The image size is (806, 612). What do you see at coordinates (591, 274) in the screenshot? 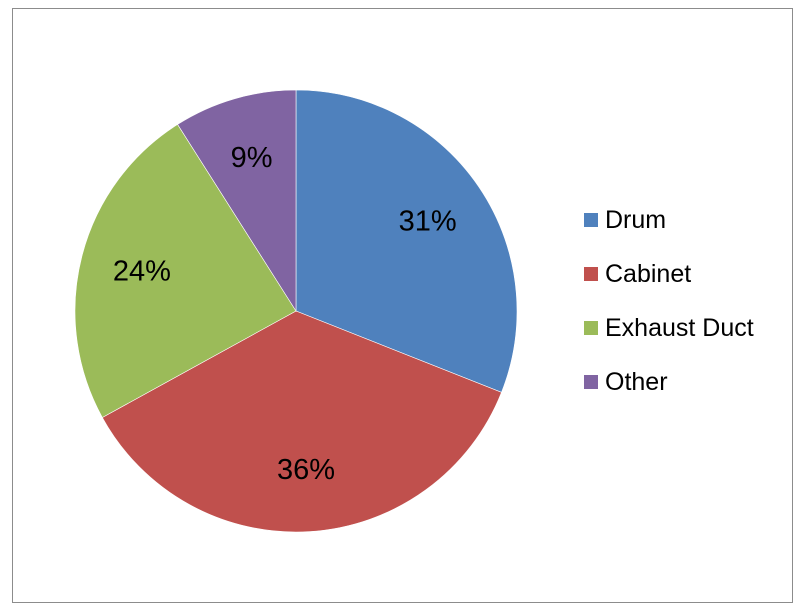
I see `legend-swatch-cabinet` at bounding box center [591, 274].